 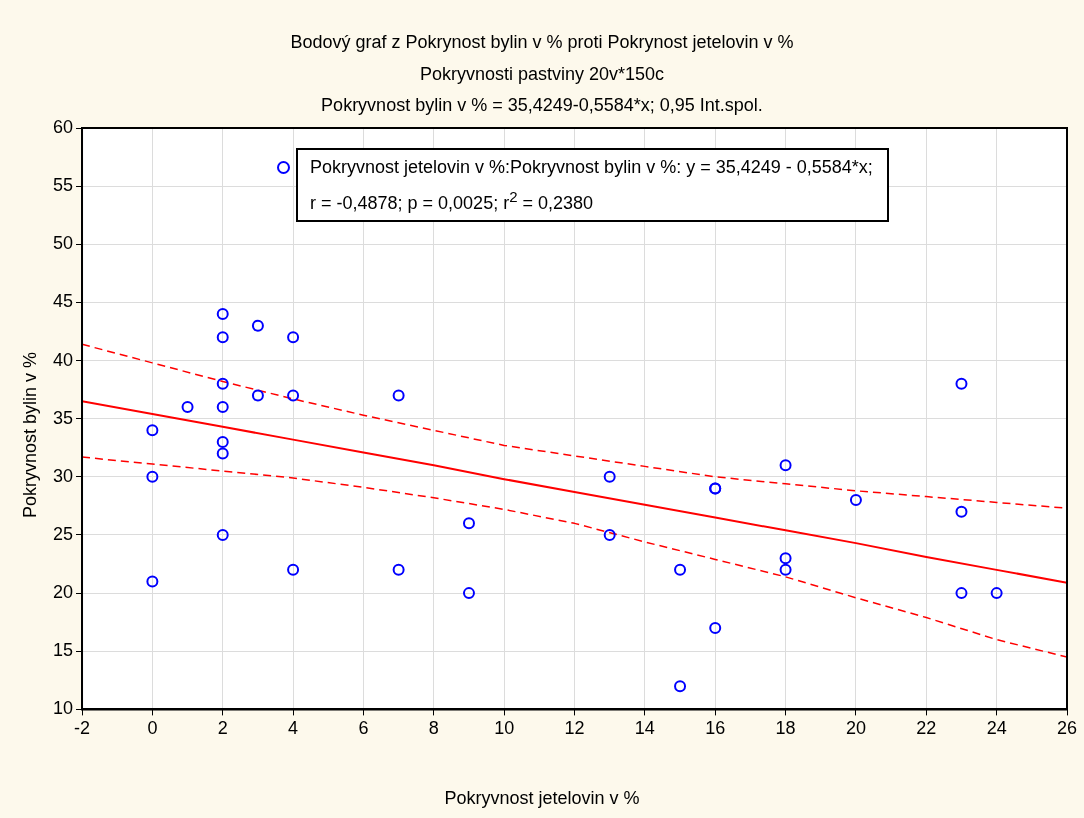 I want to click on y-tick-label: 10, so click(x=63, y=708).